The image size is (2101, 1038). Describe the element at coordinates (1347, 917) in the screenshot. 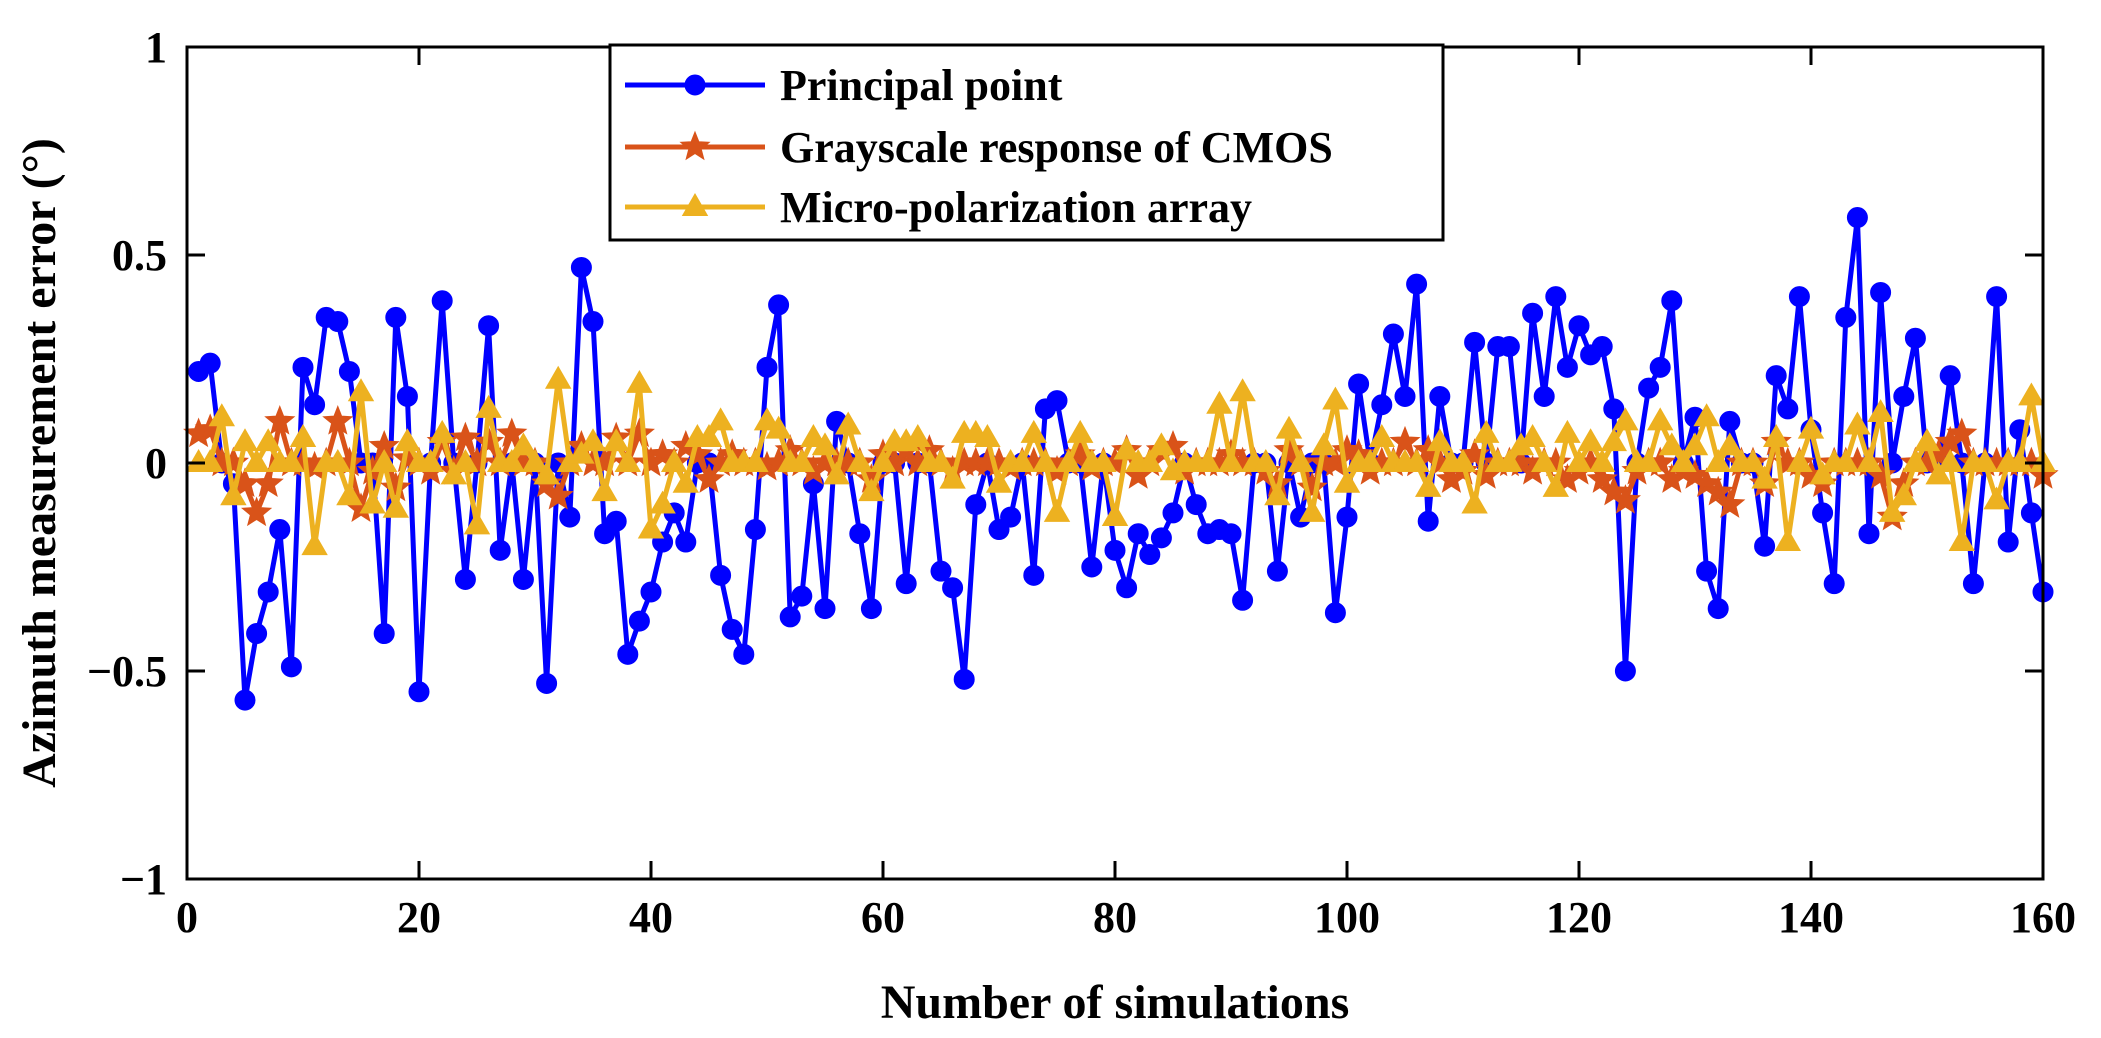

I see `x-tick-label: 100` at that location.